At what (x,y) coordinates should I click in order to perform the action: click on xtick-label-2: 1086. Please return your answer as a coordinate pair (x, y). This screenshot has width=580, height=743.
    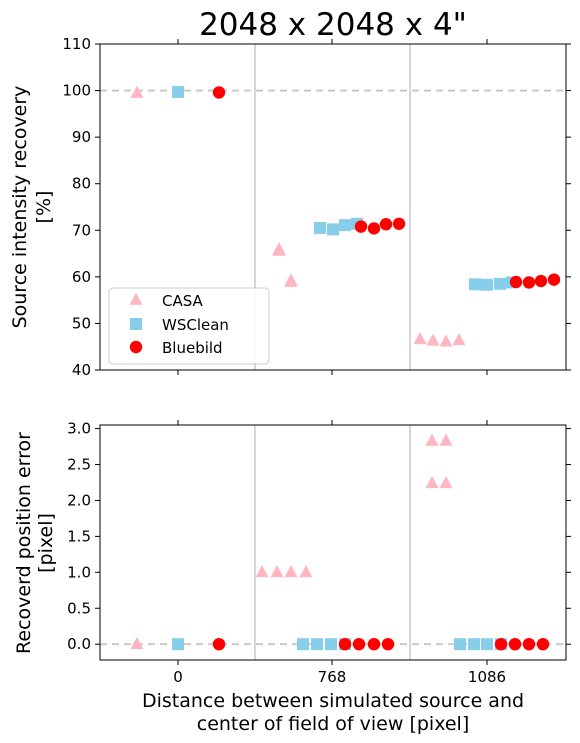
    Looking at the image, I should click on (487, 677).